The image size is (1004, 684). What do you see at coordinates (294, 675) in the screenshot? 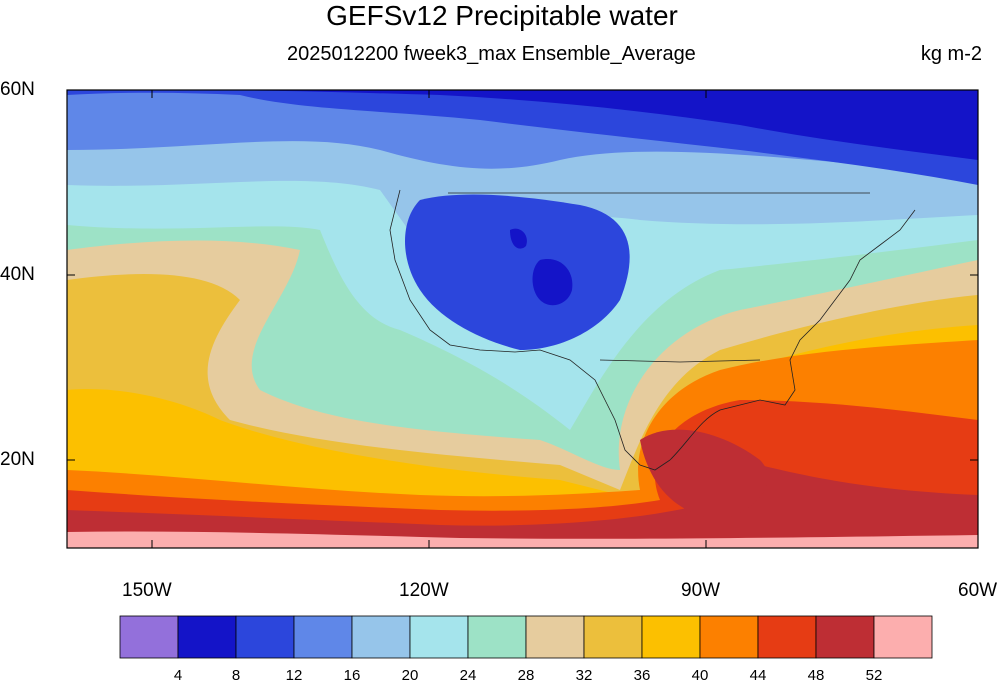
I see `colorbar-tick-label: 12` at bounding box center [294, 675].